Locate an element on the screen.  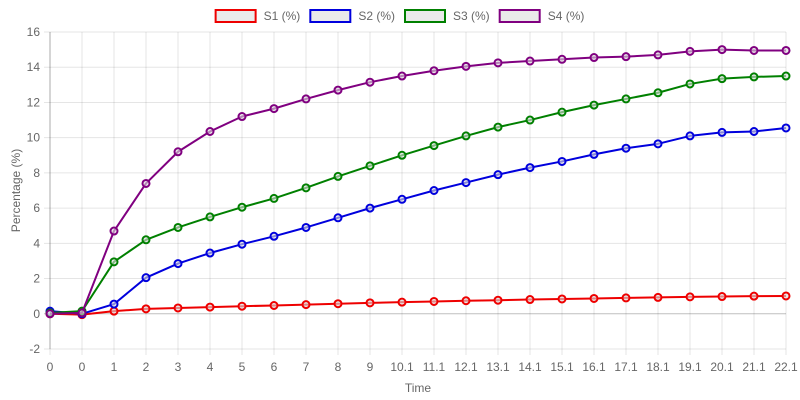
legend-item-s4: S4 (%) is located at coordinates (541, 16).